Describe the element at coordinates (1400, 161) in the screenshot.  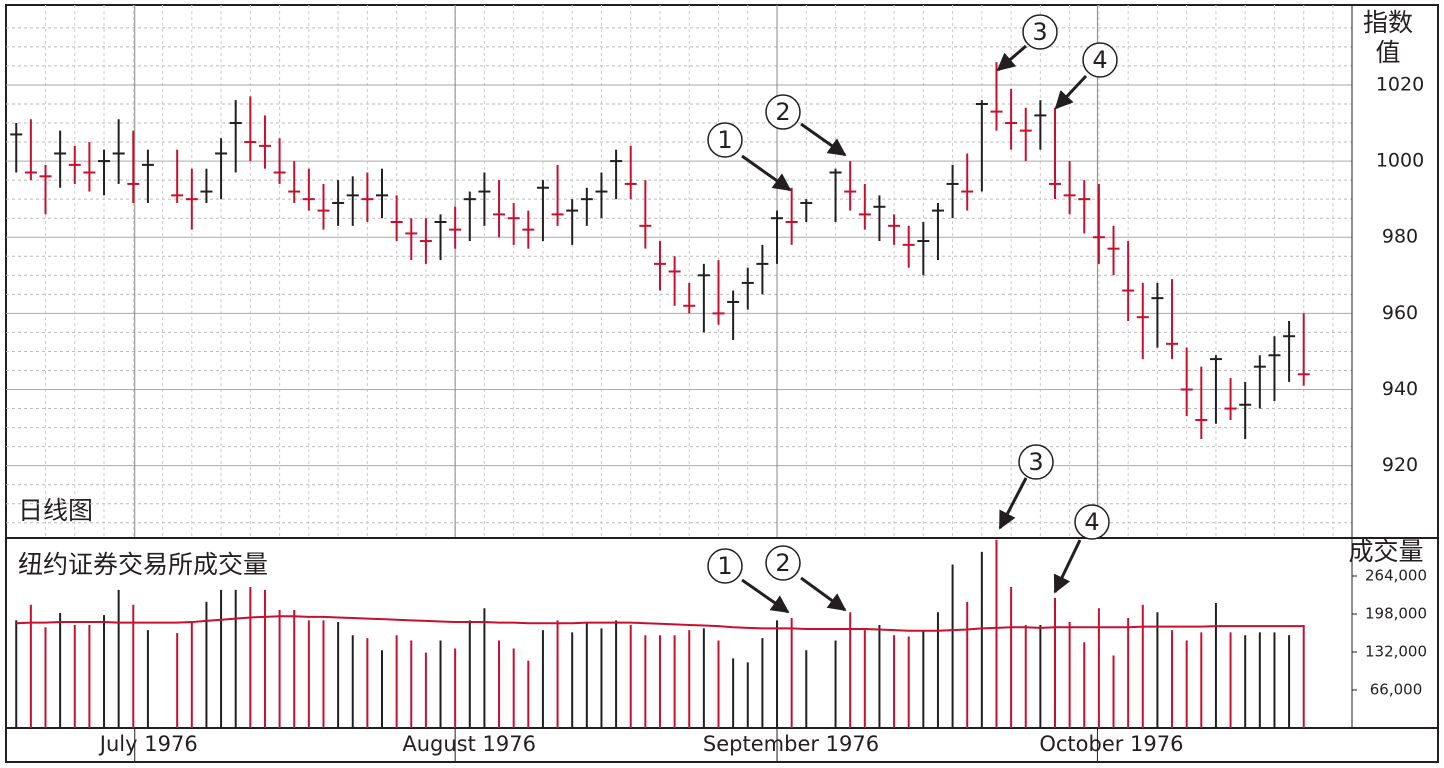
I see `y-tick-label: 1000` at that location.